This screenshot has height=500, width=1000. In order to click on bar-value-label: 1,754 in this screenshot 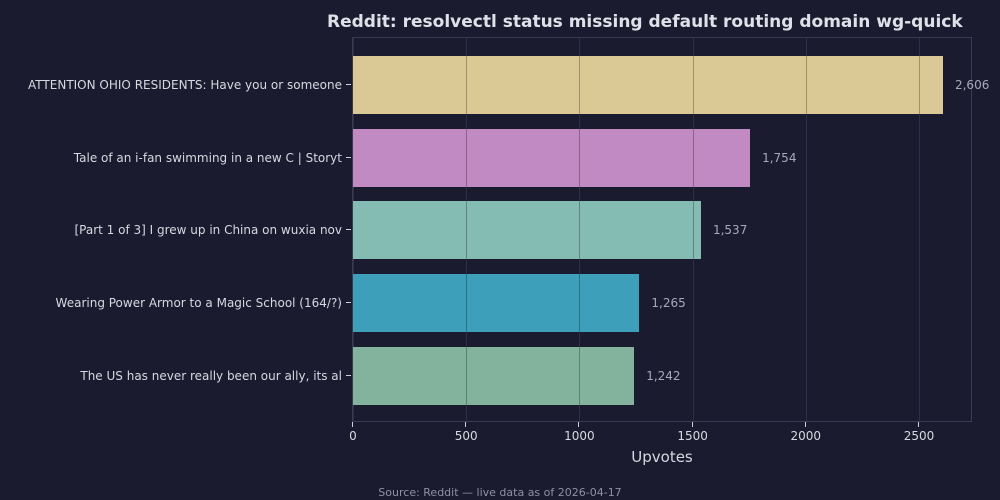, I will do `click(779, 158)`.